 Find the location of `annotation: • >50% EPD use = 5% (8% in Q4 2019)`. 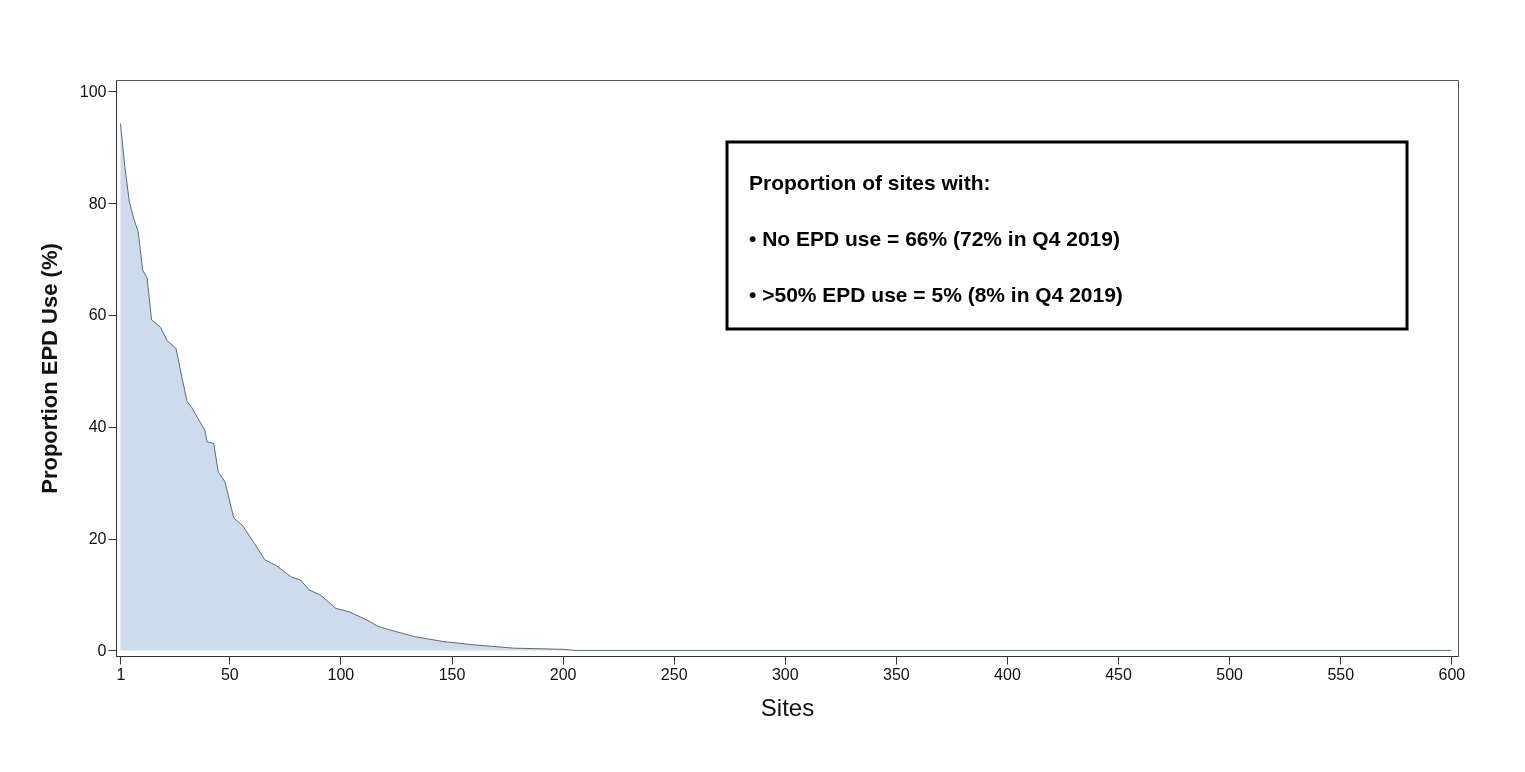

annotation: • >50% EPD use = 5% (8% in Q4 2019) is located at coordinates (936, 294).